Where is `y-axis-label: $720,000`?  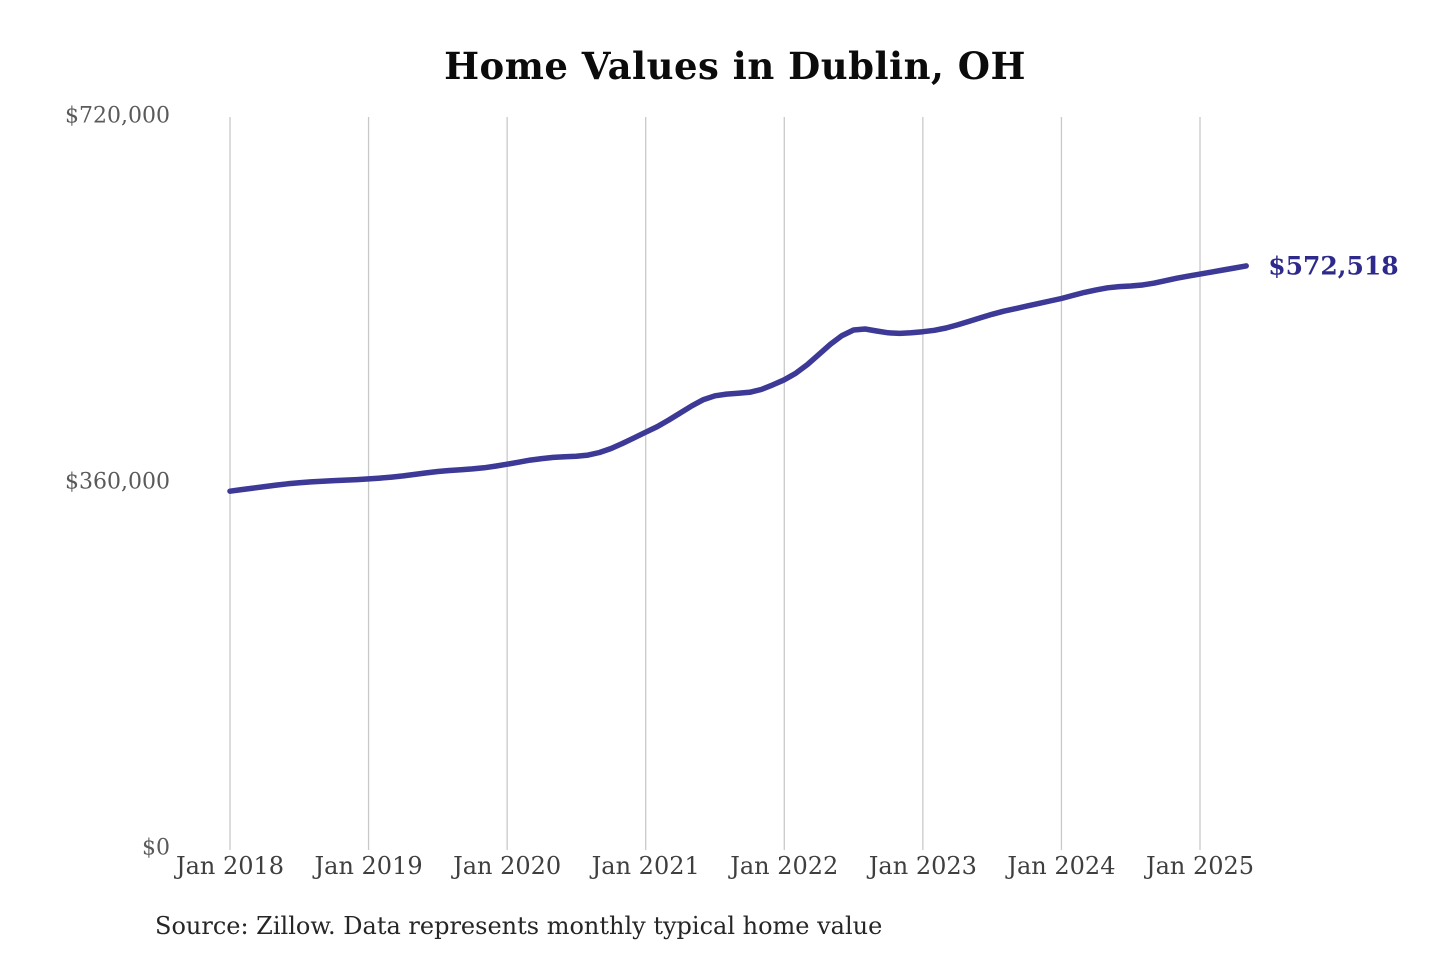 y-axis-label: $720,000 is located at coordinates (117, 116).